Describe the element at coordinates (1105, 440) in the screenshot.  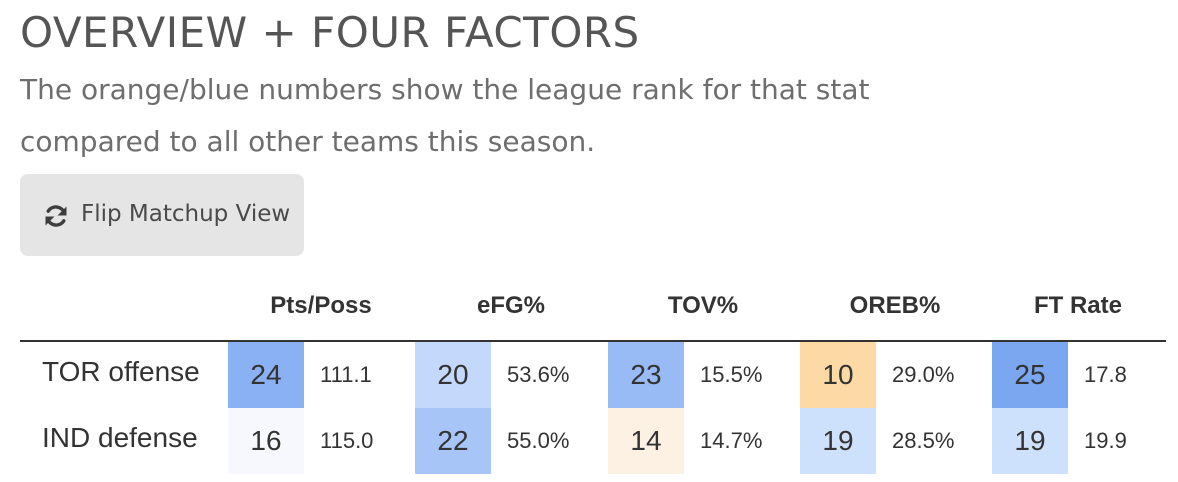
I see `stat-value: 19.9` at that location.